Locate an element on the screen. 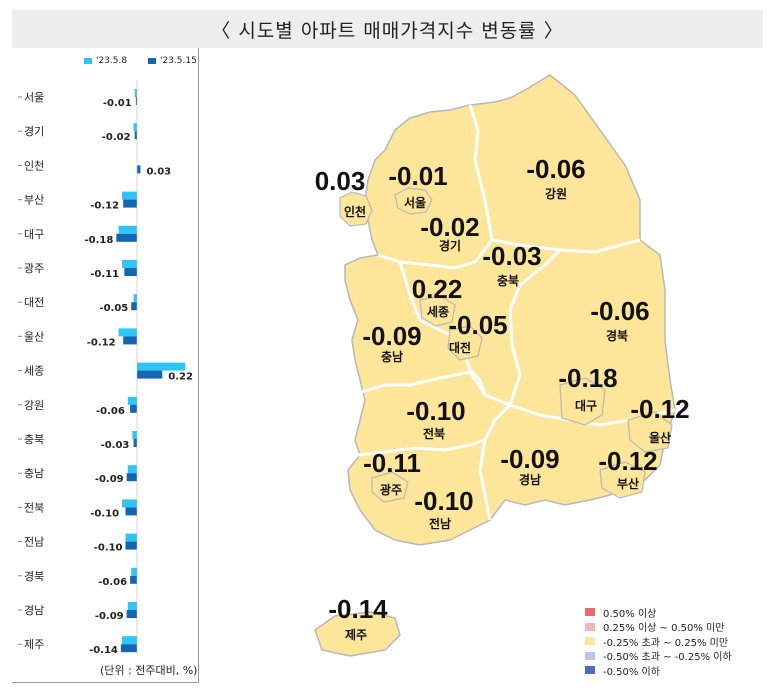 The height and width of the screenshot is (691, 775). region-name: 세종 is located at coordinates (438, 311).